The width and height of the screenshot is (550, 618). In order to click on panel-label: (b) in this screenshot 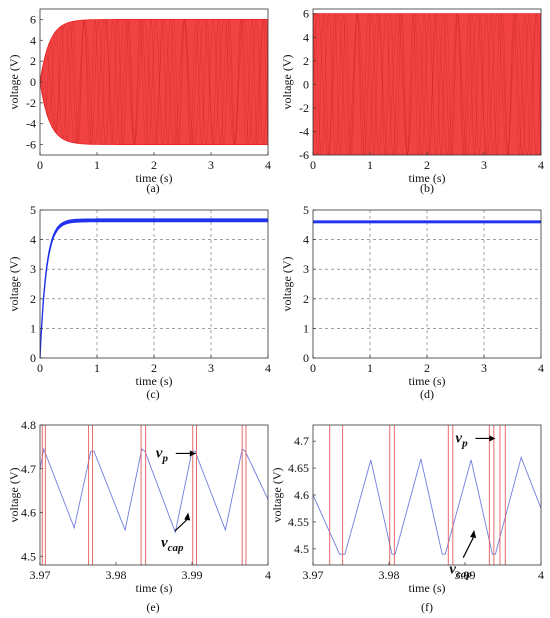, I will do `click(427, 188)`.